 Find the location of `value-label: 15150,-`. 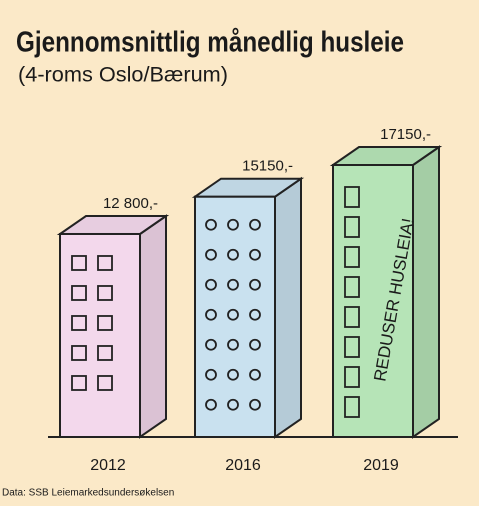

value-label: 15150,- is located at coordinates (267, 166).